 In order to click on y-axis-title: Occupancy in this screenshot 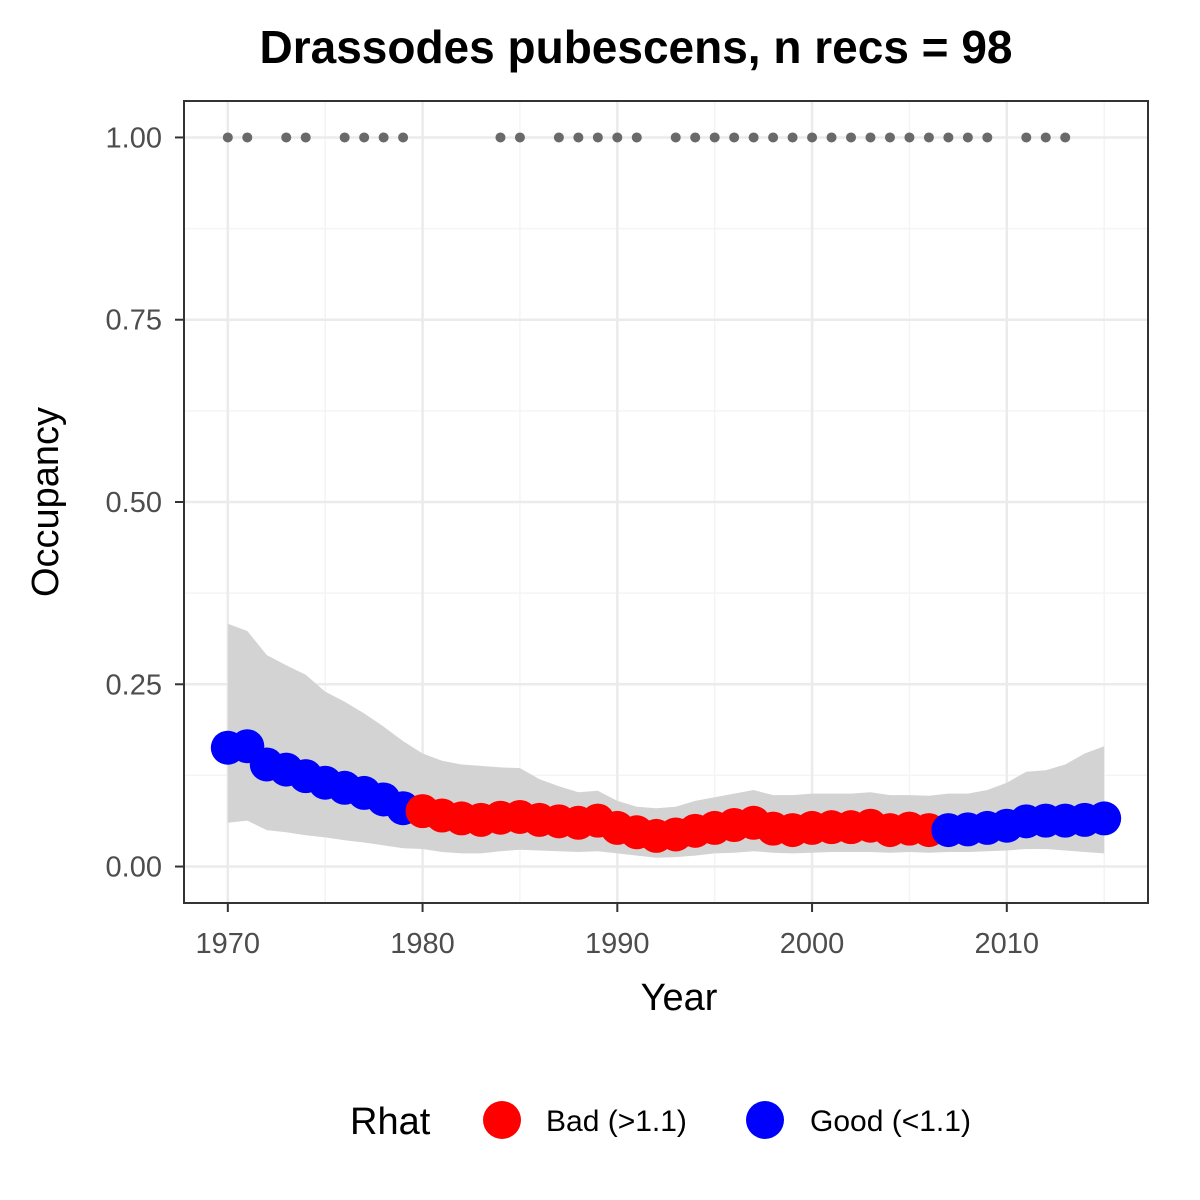, I will do `click(46, 502)`.